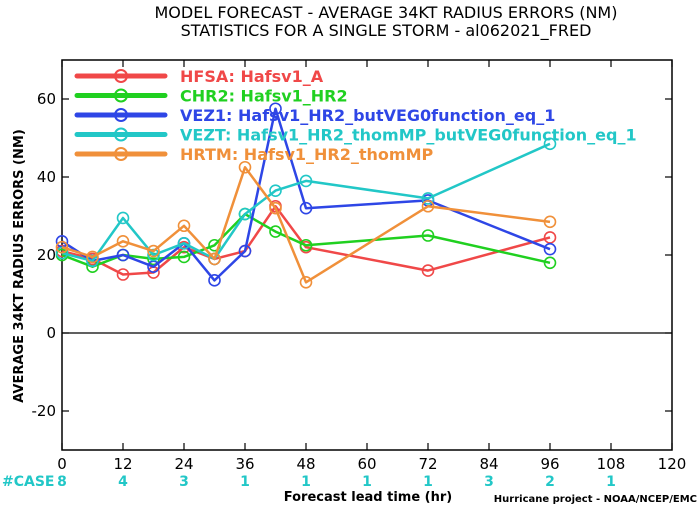 The height and width of the screenshot is (506, 700). Describe the element at coordinates (368, 497) in the screenshot. I see `x-axis-label: Forecast lead time (hr)` at that location.